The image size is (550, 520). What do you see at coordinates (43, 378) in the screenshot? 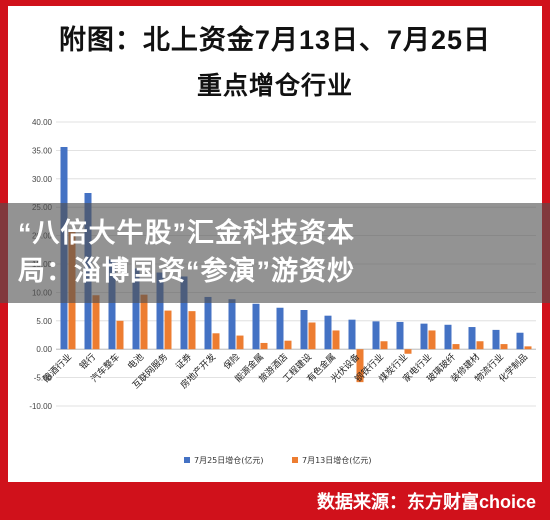
I see `y-tick-label: -5.00` at bounding box center [43, 378].